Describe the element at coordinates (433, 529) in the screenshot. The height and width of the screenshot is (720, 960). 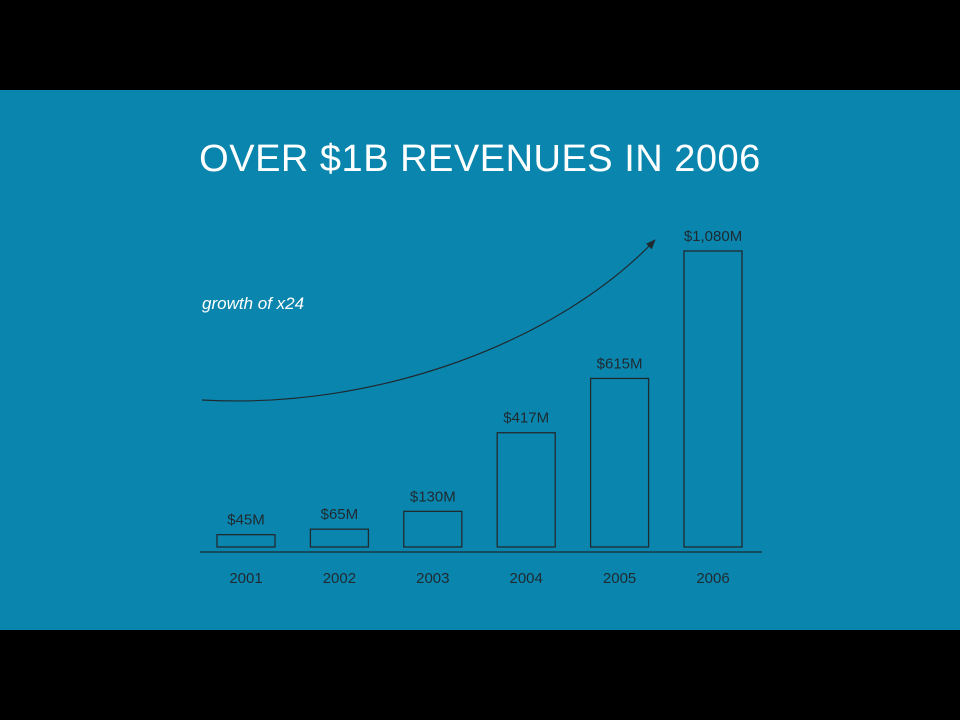
I see `bar-2003` at that location.